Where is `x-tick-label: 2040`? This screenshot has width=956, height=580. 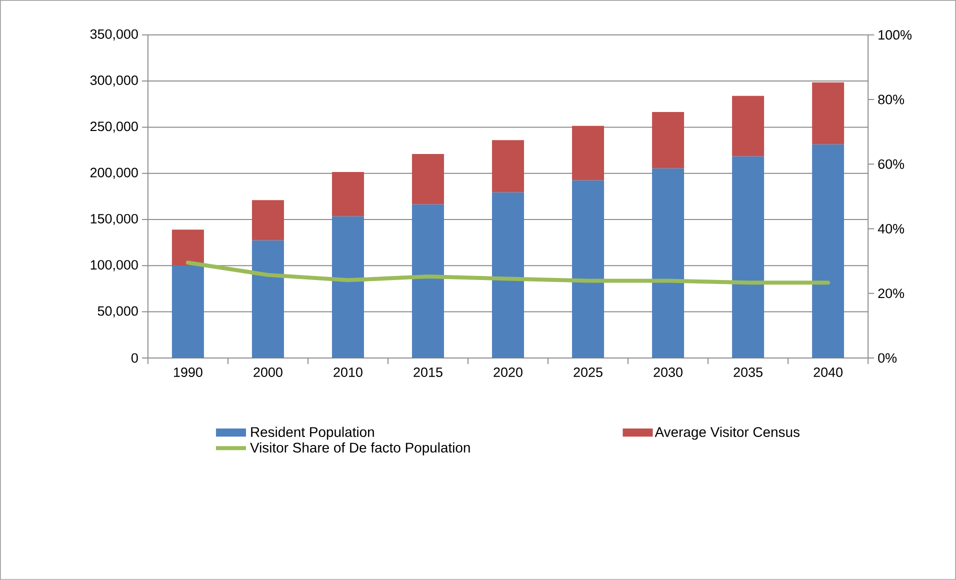 x-tick-label: 2040 is located at coordinates (828, 373).